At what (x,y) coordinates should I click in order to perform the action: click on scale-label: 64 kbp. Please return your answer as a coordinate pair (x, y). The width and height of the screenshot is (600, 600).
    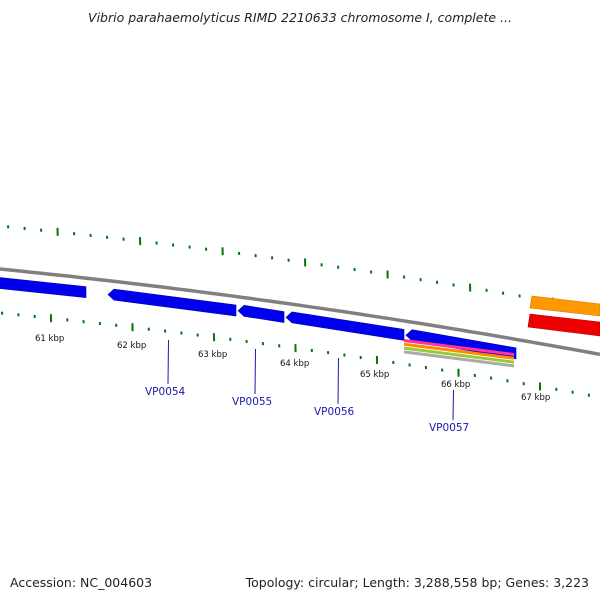
    Looking at the image, I should click on (294, 364).